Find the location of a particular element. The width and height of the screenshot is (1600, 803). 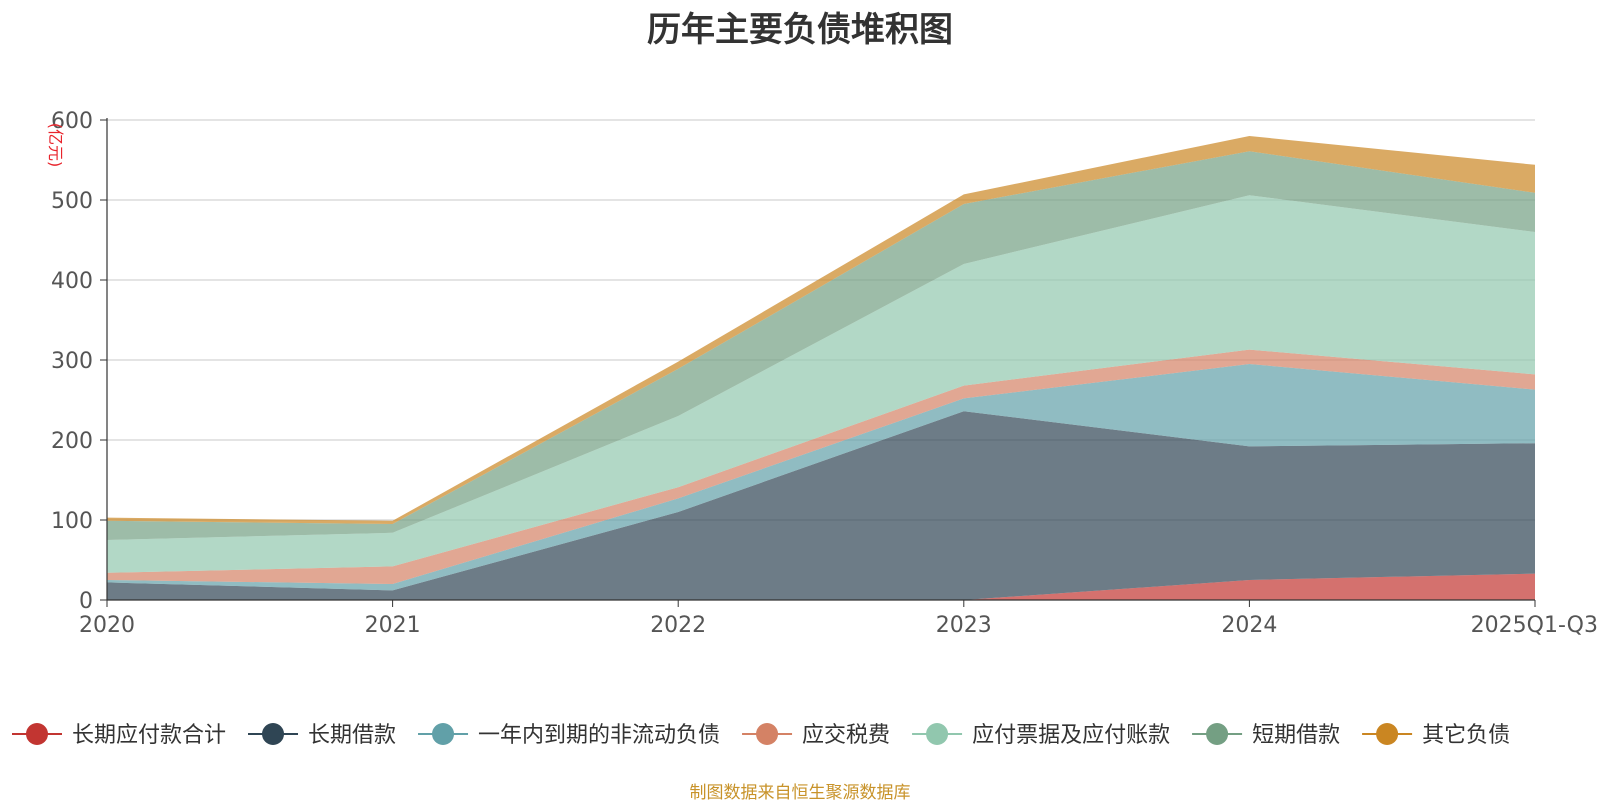

y-tick-label: 0 is located at coordinates (86, 601).